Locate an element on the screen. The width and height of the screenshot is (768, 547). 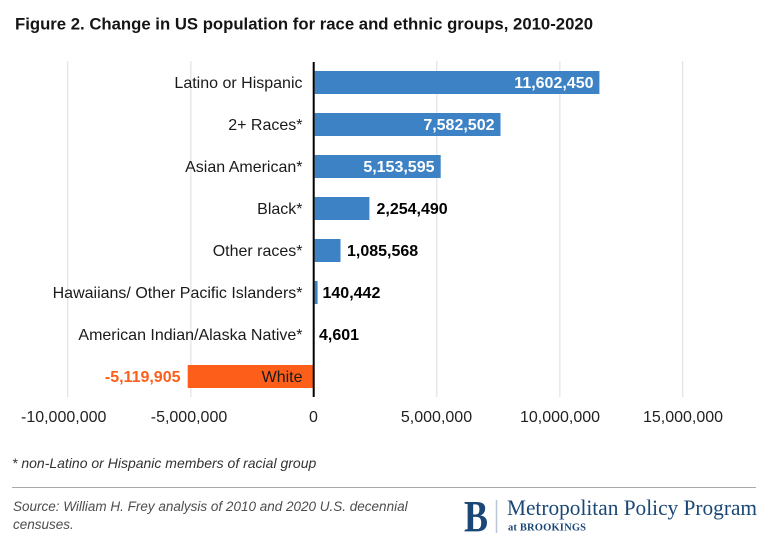
svg-text: 1,085,568 is located at coordinates (382, 251).